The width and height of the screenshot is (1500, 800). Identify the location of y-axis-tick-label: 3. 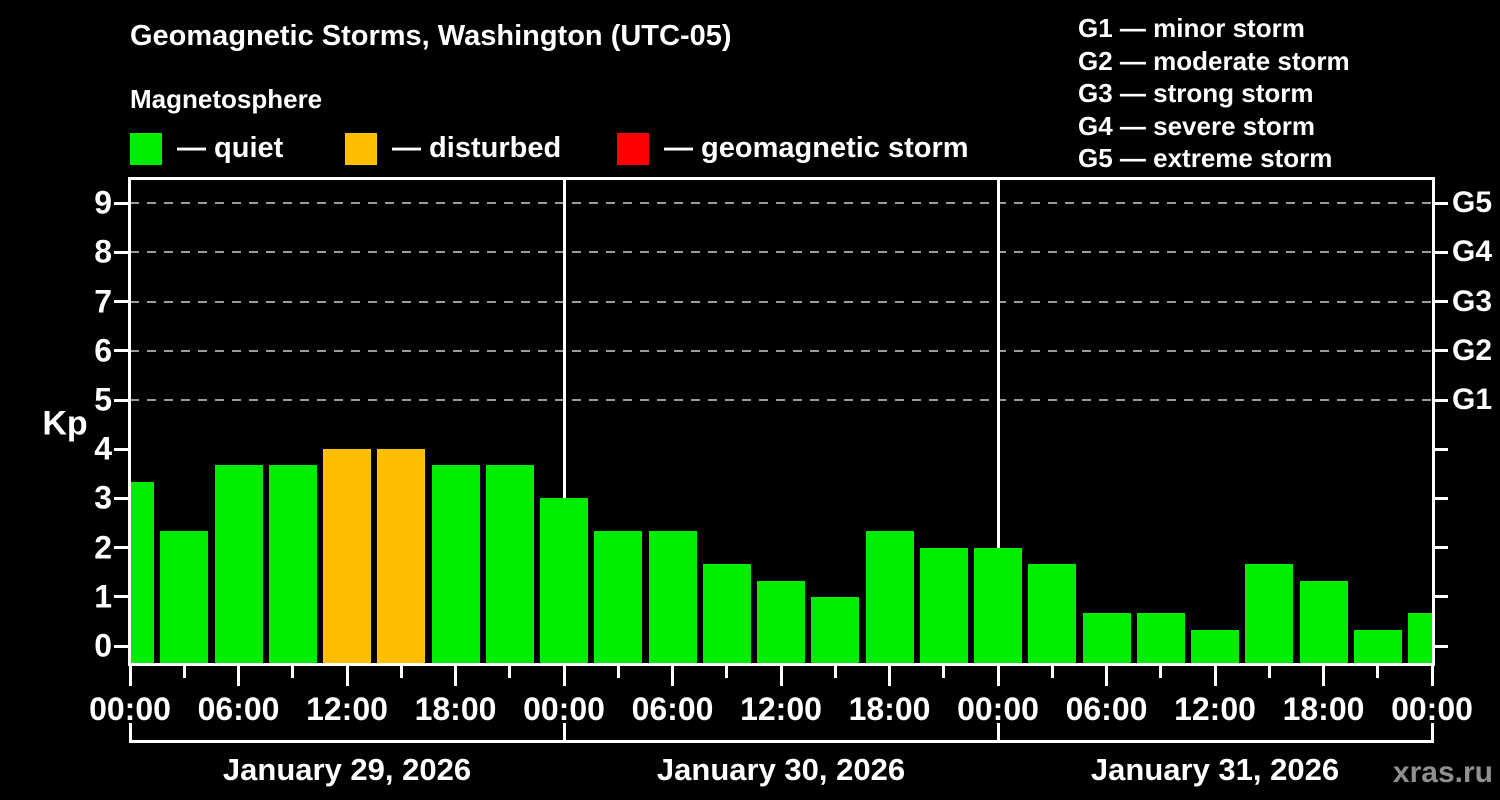
(103, 497).